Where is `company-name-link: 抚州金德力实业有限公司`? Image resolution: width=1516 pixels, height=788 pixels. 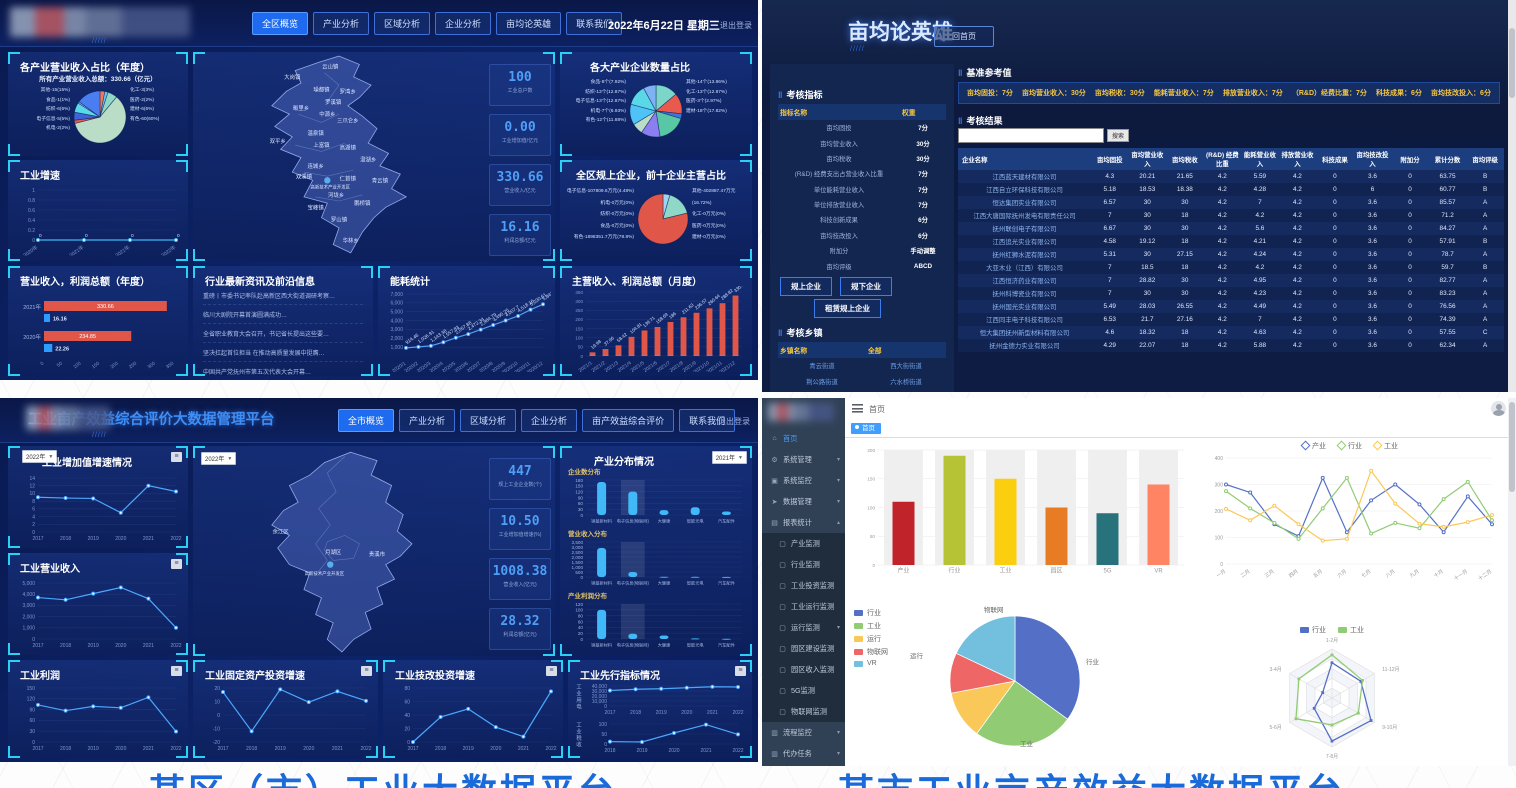
company-name-link: 抚州金德力实业有限公司 is located at coordinates (1024, 345).